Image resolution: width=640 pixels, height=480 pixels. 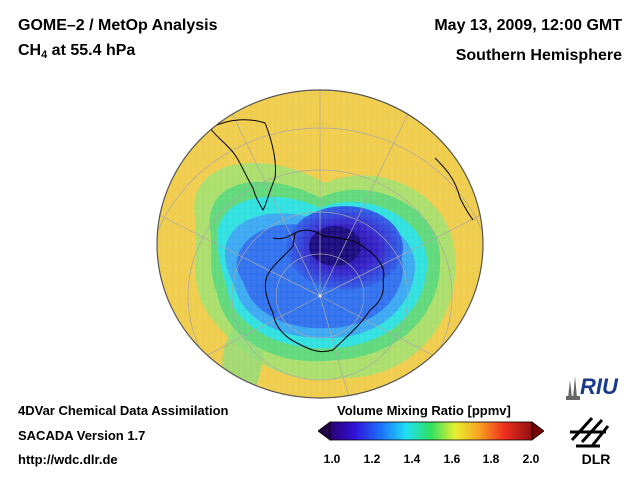 I want to click on dlr-logo-text: DLR, so click(x=596, y=459).